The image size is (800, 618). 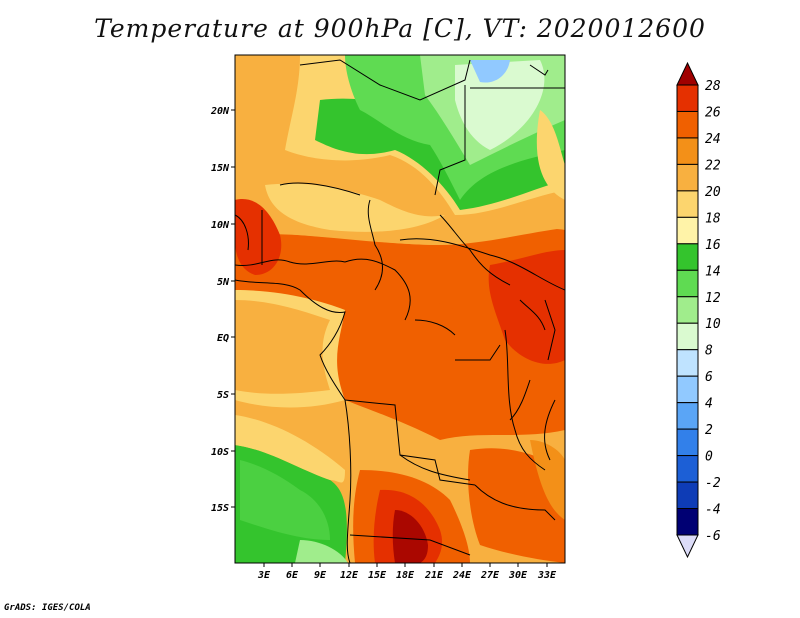 I want to click on lat-label-5s: 5S, so click(x=223, y=395).